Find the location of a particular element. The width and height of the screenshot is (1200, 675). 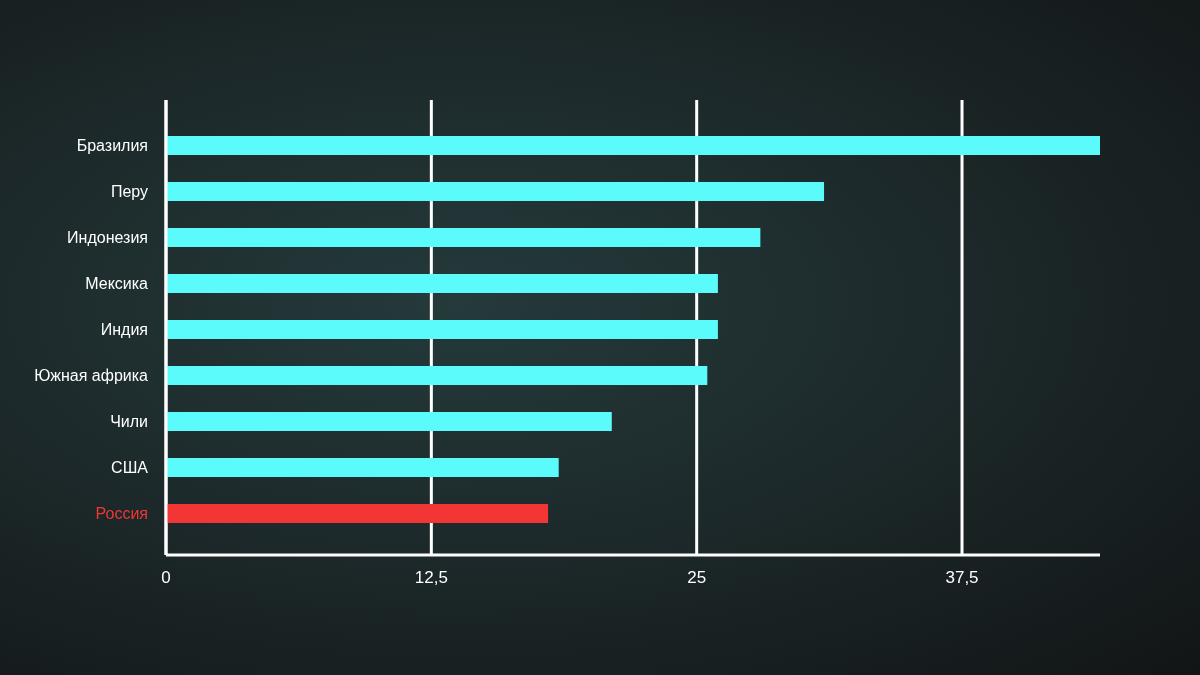

x-tick-label: 0 is located at coordinates (166, 578).